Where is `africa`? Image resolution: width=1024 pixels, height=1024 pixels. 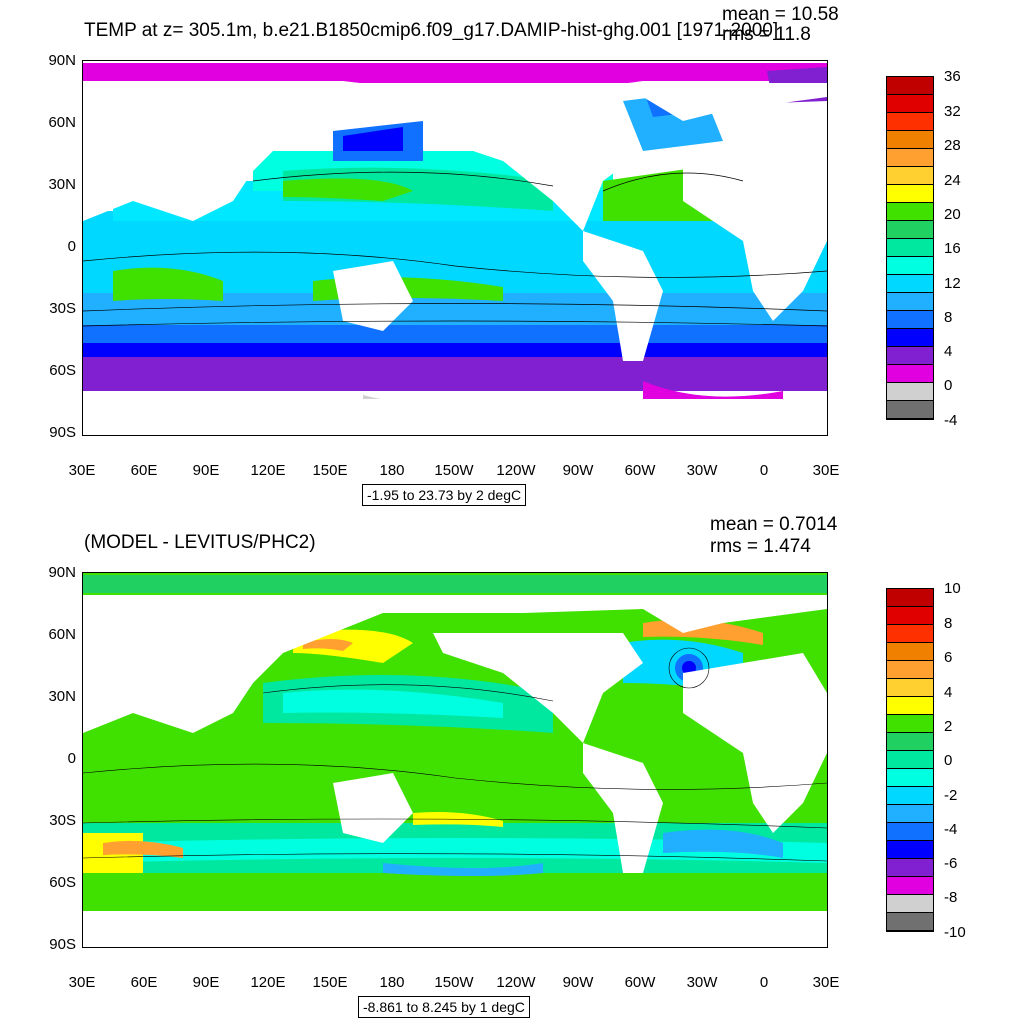
africa is located at coordinates (755, 231).